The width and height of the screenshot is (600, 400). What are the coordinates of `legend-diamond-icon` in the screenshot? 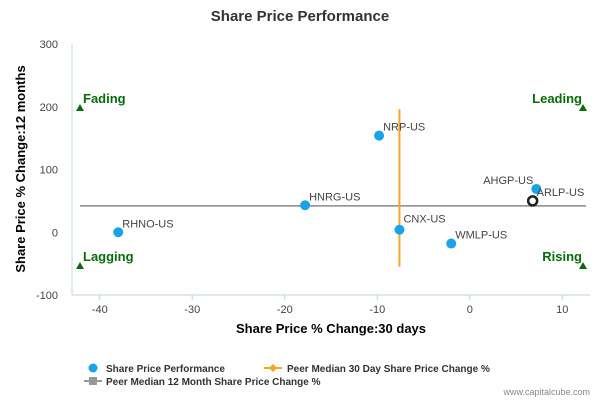 It's located at (273, 368).